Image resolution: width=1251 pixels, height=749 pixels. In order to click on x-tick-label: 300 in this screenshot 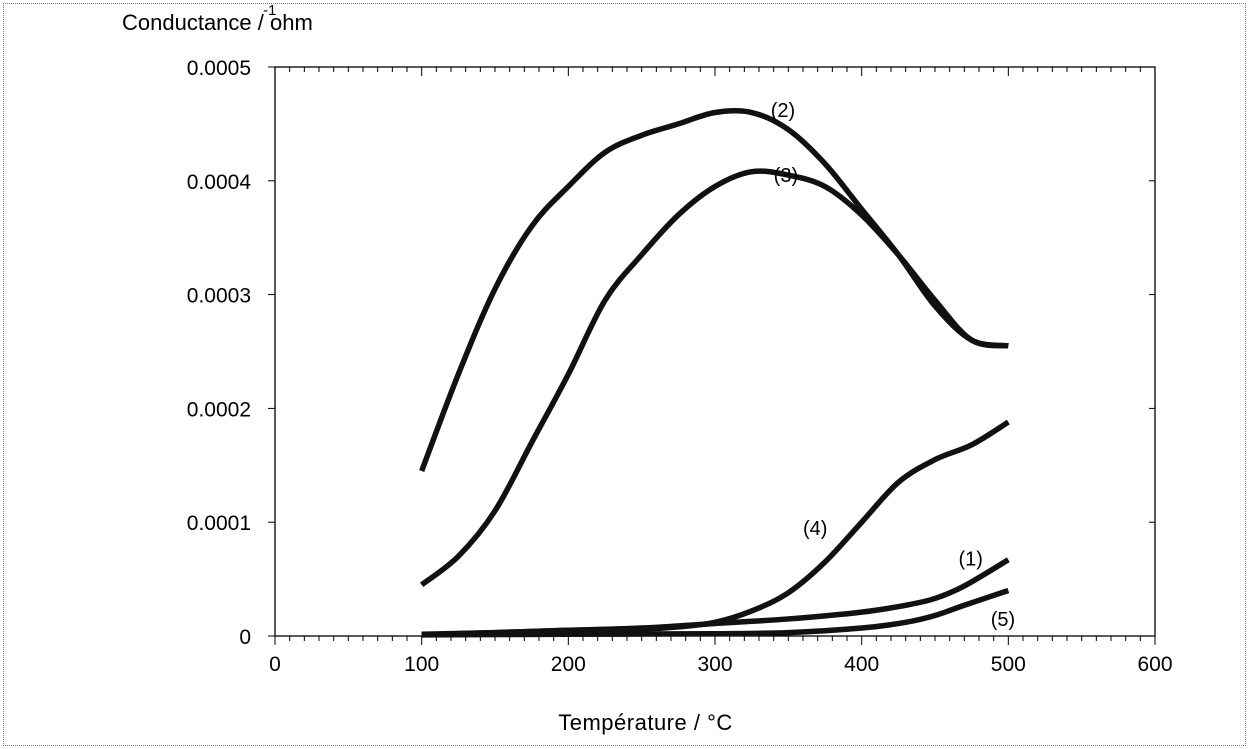, I will do `click(714, 664)`.